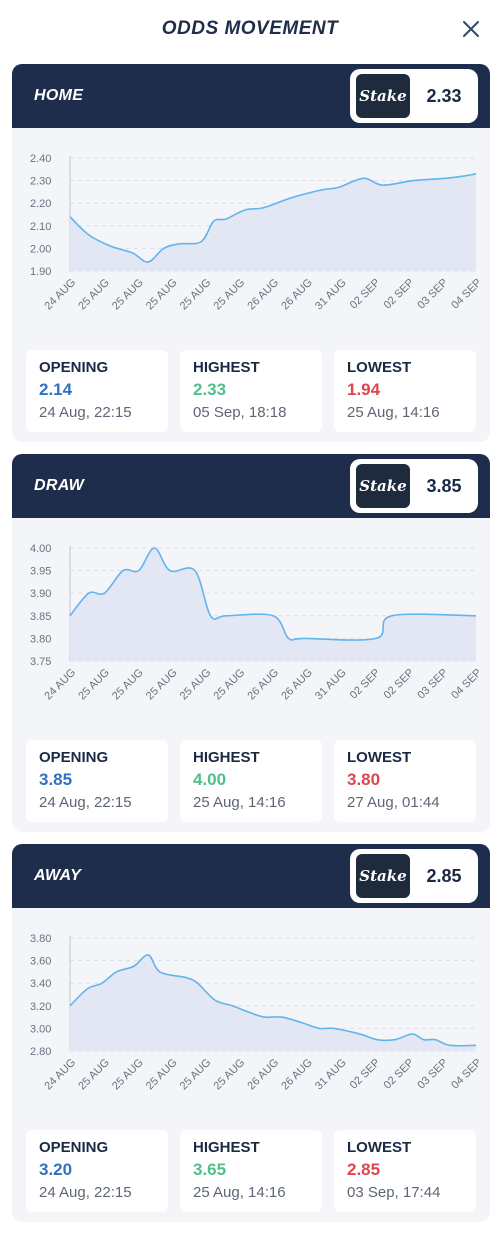 This screenshot has width=500, height=1236. I want to click on y-tick-label: 1.90, so click(40, 272).